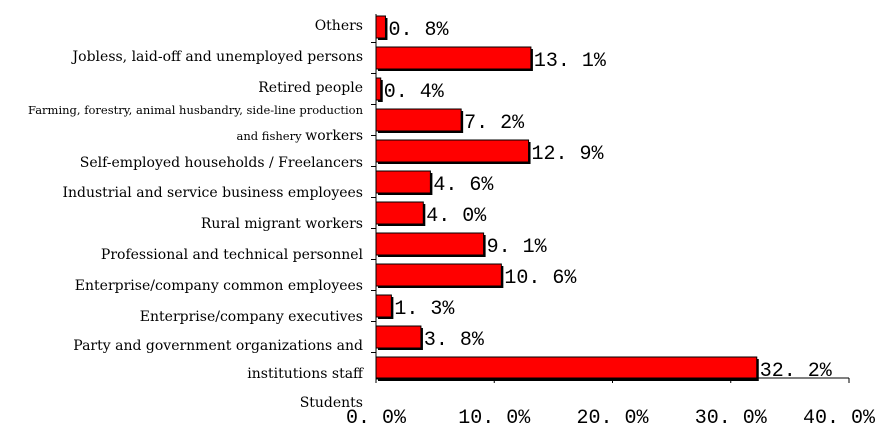 Image resolution: width=877 pixels, height=435 pixels. Describe the element at coordinates (456, 216) in the screenshot. I see `value-label: 4. 0%` at that location.